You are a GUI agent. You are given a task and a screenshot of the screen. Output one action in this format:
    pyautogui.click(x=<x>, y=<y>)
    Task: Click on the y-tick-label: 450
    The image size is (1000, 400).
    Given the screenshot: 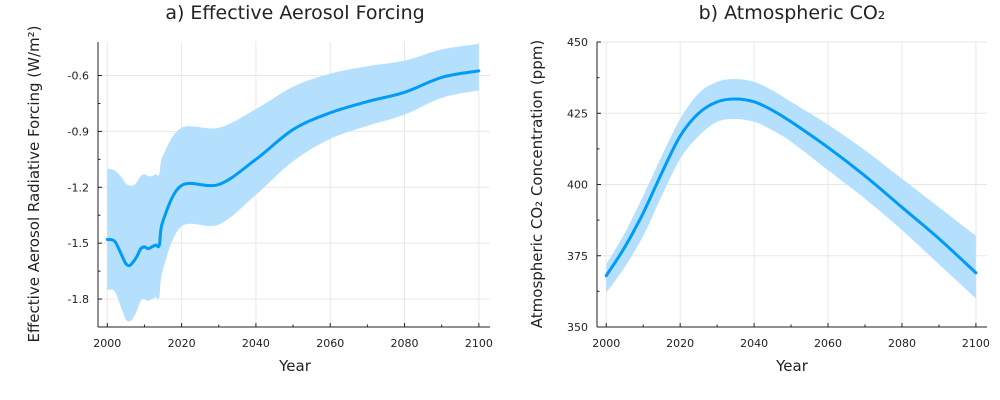 What is the action you would take?
    pyautogui.click(x=577, y=42)
    